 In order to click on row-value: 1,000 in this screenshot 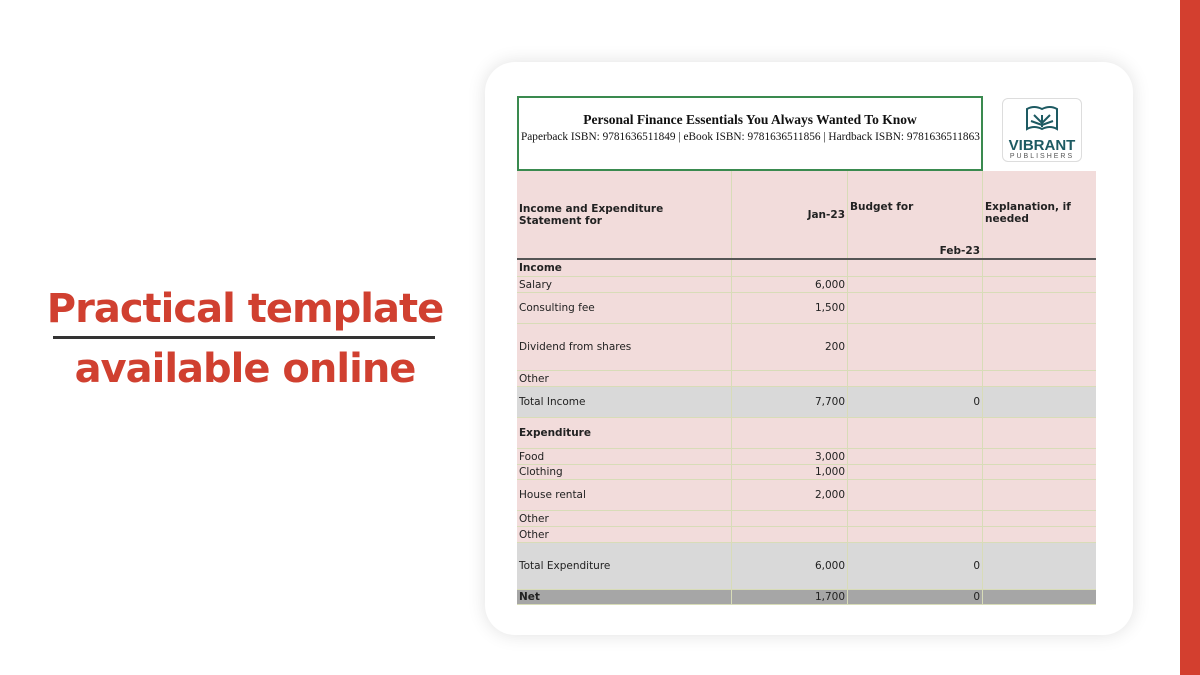, I will do `click(790, 472)`.